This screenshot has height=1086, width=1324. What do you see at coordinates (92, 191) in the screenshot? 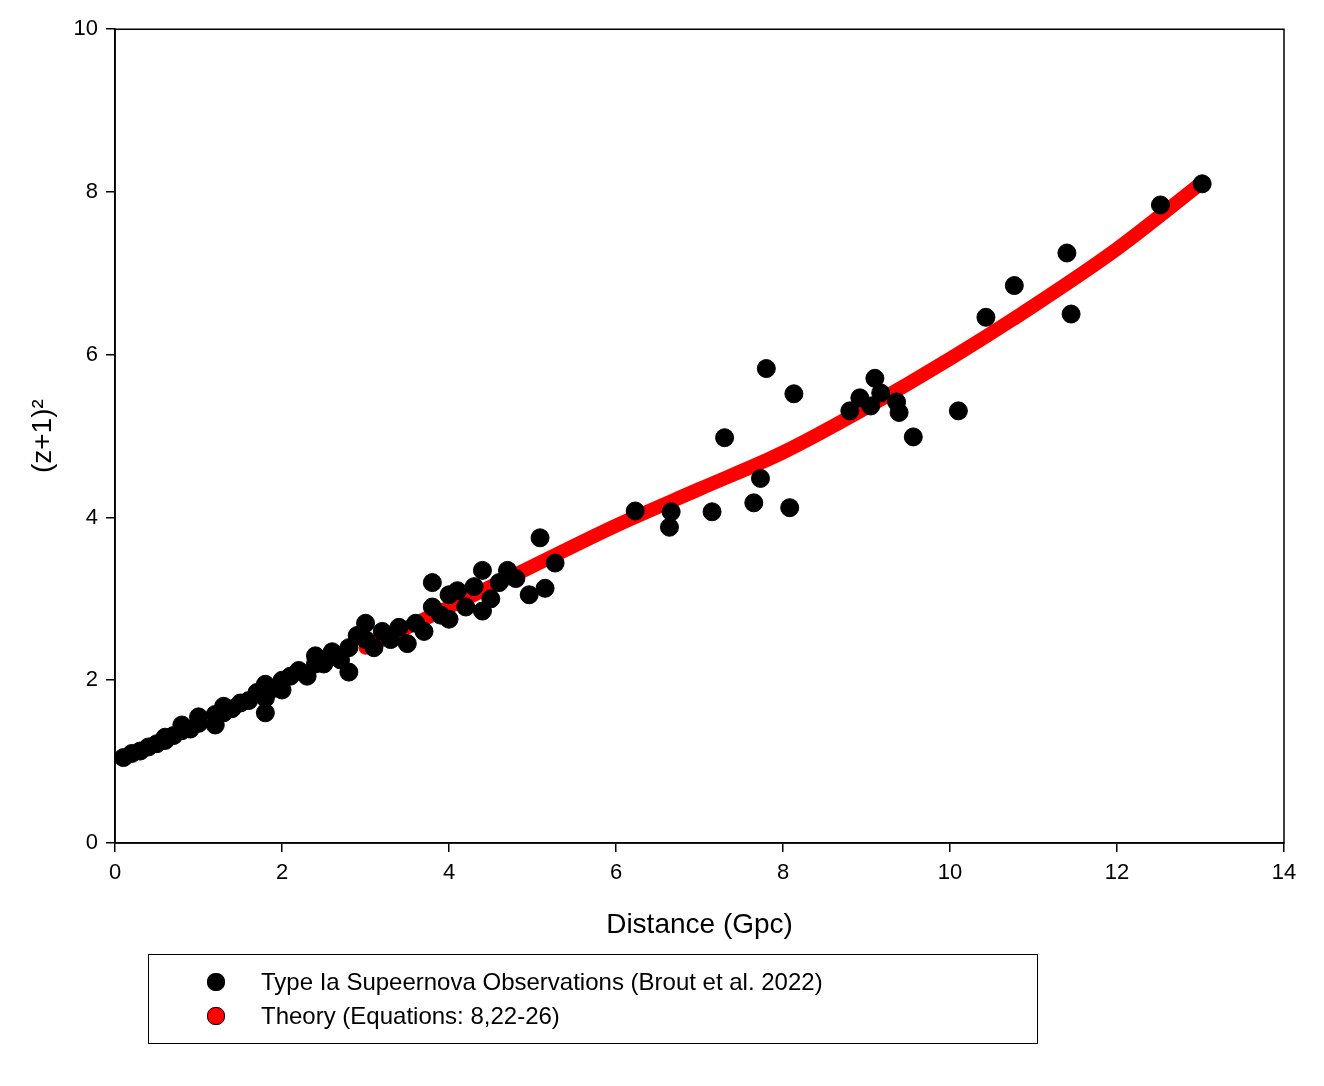
I see `y-tick-label: 8` at bounding box center [92, 191].